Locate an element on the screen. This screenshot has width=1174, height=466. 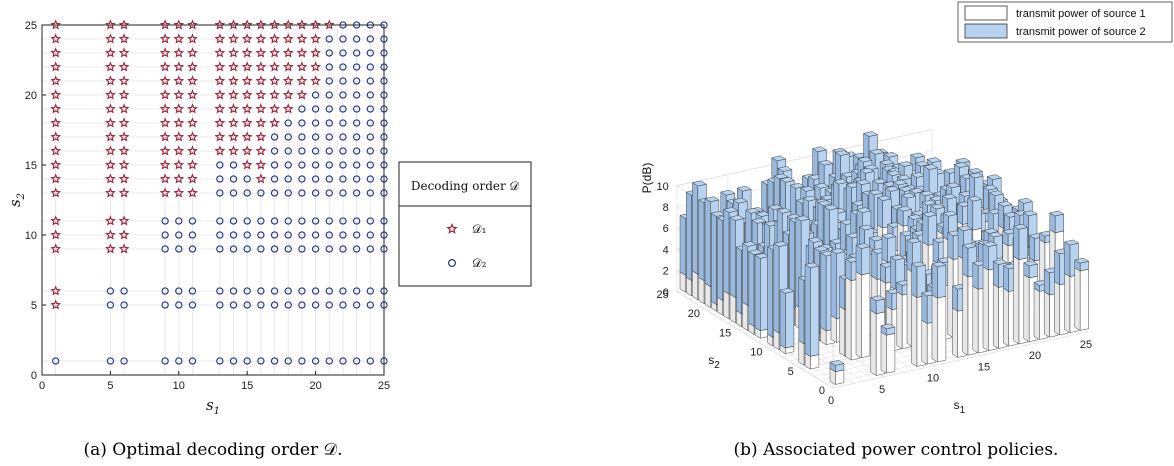
bar-source1-front is located at coordinates (866, 315).